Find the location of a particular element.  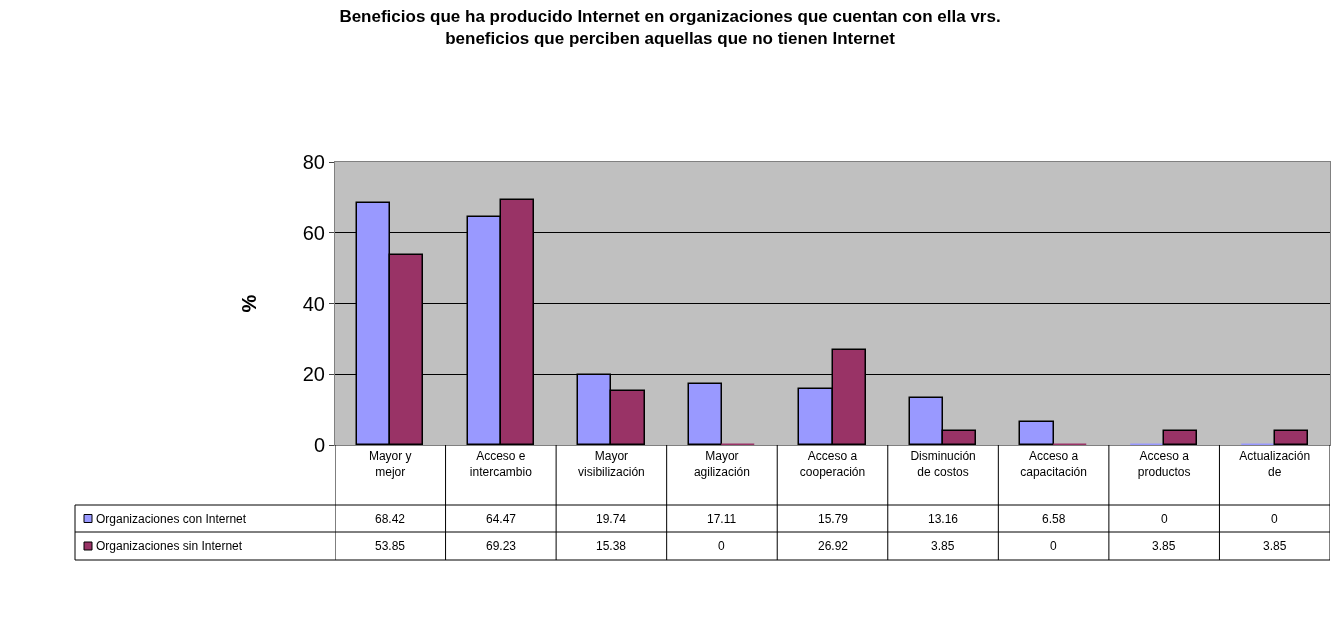

y-tick-label: 20 is located at coordinates (313, 374).